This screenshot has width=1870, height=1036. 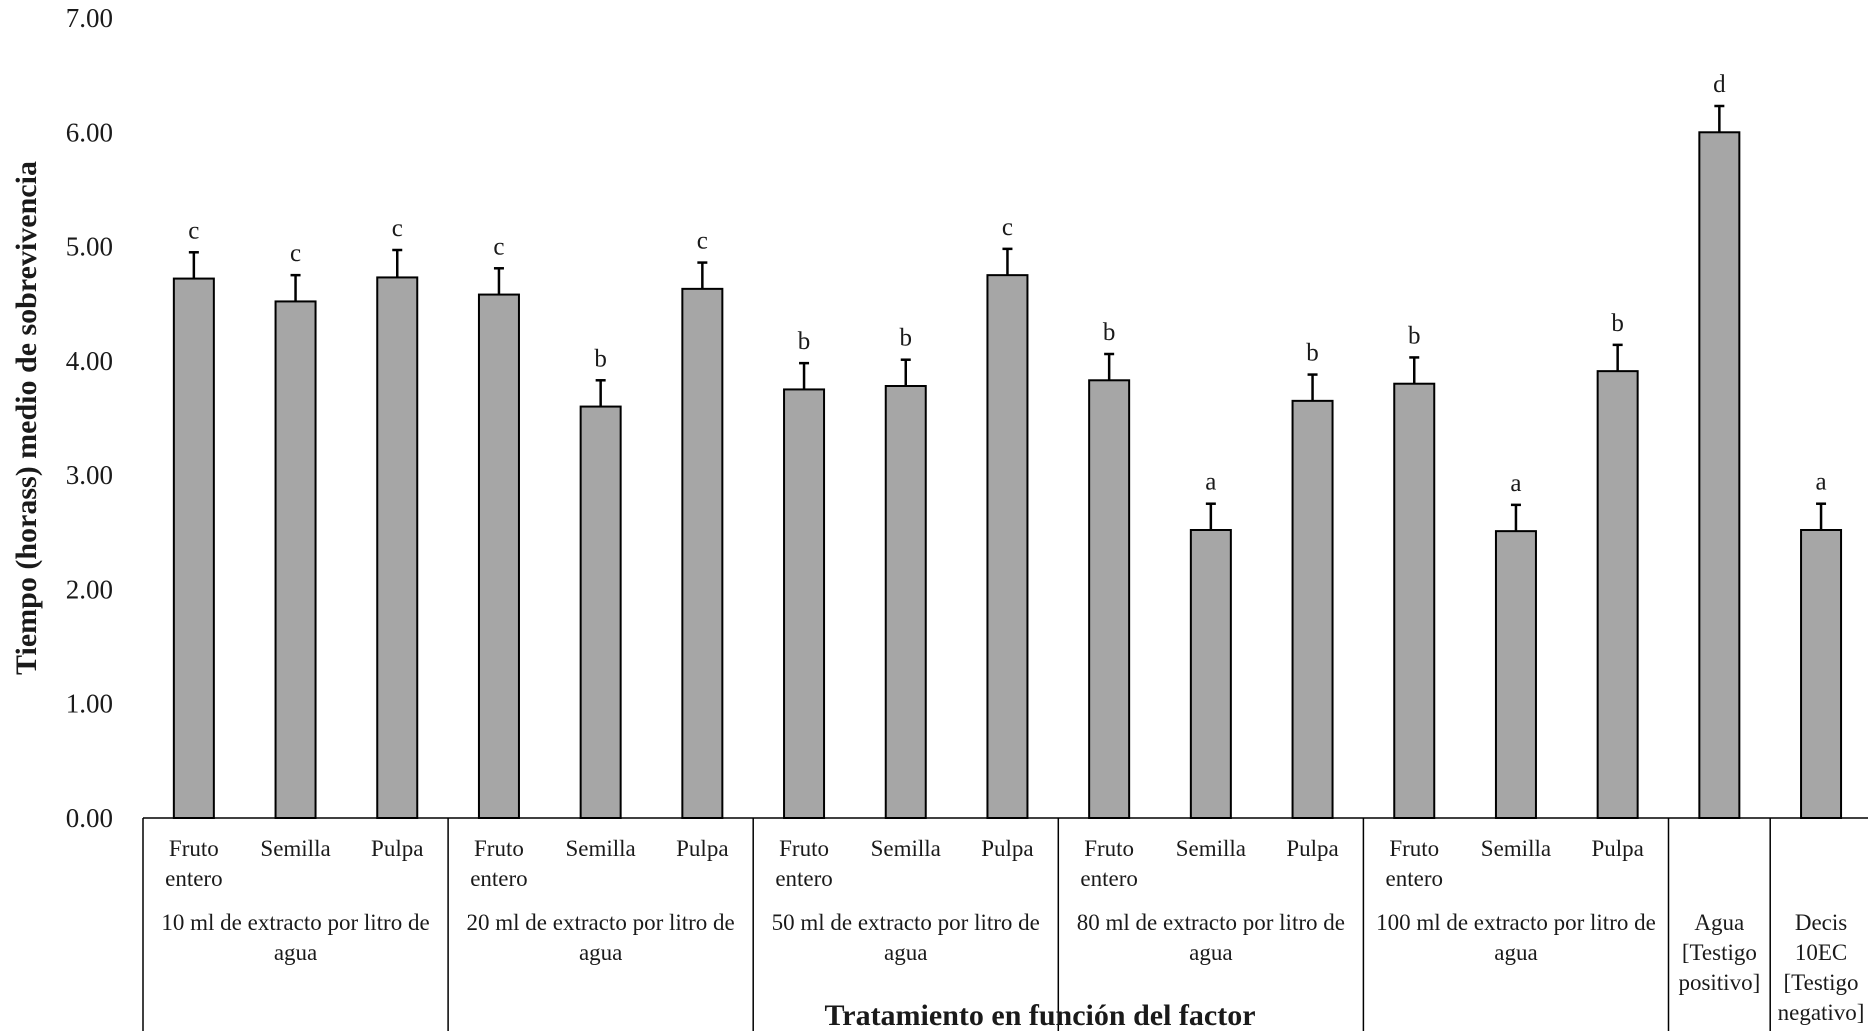 What do you see at coordinates (1719, 922) in the screenshot?
I see `group-label: Agua` at bounding box center [1719, 922].